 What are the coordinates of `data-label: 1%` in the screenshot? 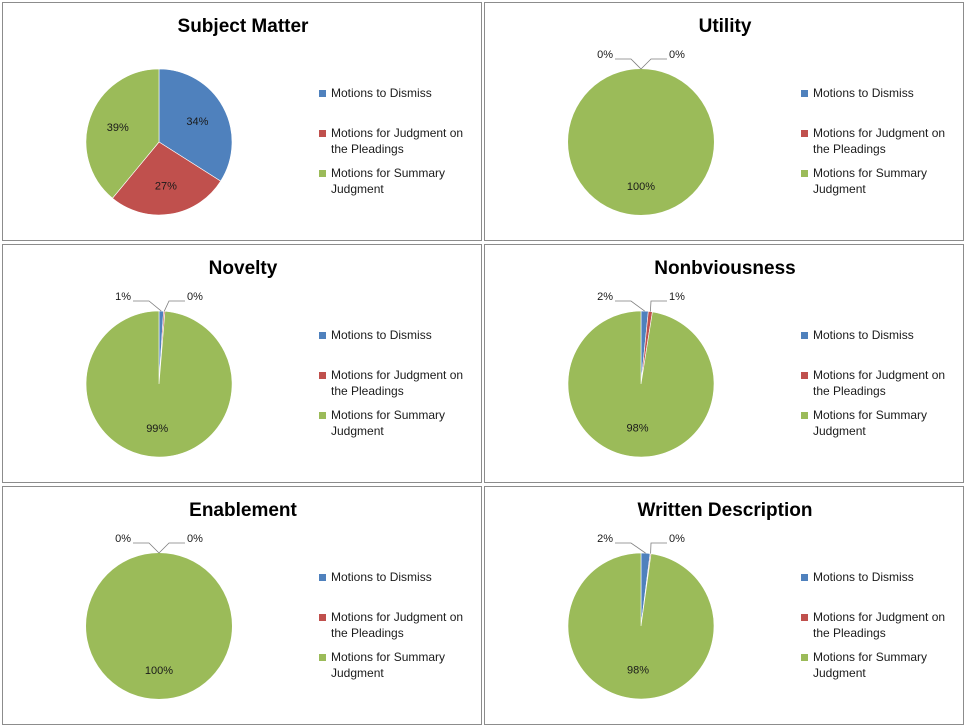 It's located at (677, 297).